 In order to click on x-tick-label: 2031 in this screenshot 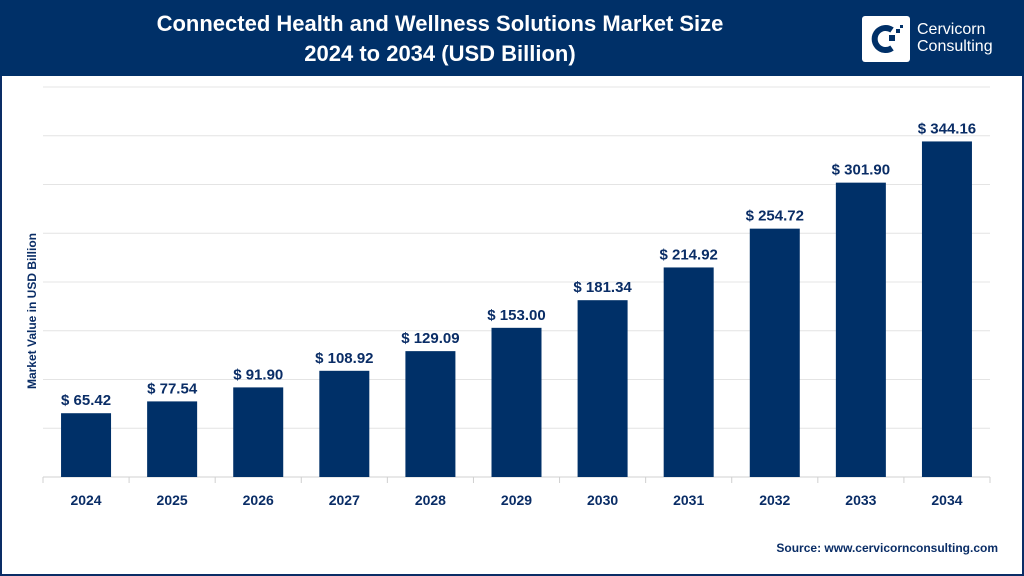, I will do `click(688, 500)`.